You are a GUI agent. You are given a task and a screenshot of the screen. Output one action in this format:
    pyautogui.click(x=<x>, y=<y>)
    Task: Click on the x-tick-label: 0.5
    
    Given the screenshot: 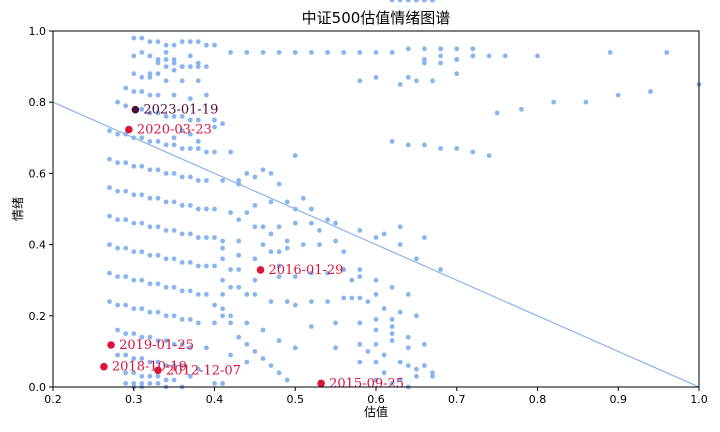 What is the action you would take?
    pyautogui.click(x=296, y=399)
    